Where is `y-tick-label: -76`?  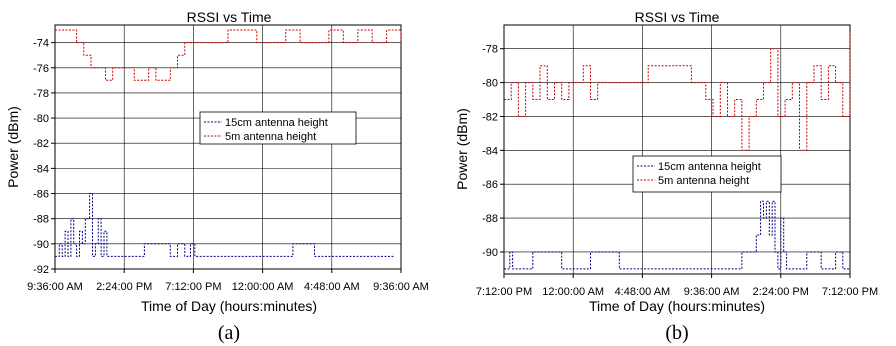 y-tick-label: -76 is located at coordinates (41, 69).